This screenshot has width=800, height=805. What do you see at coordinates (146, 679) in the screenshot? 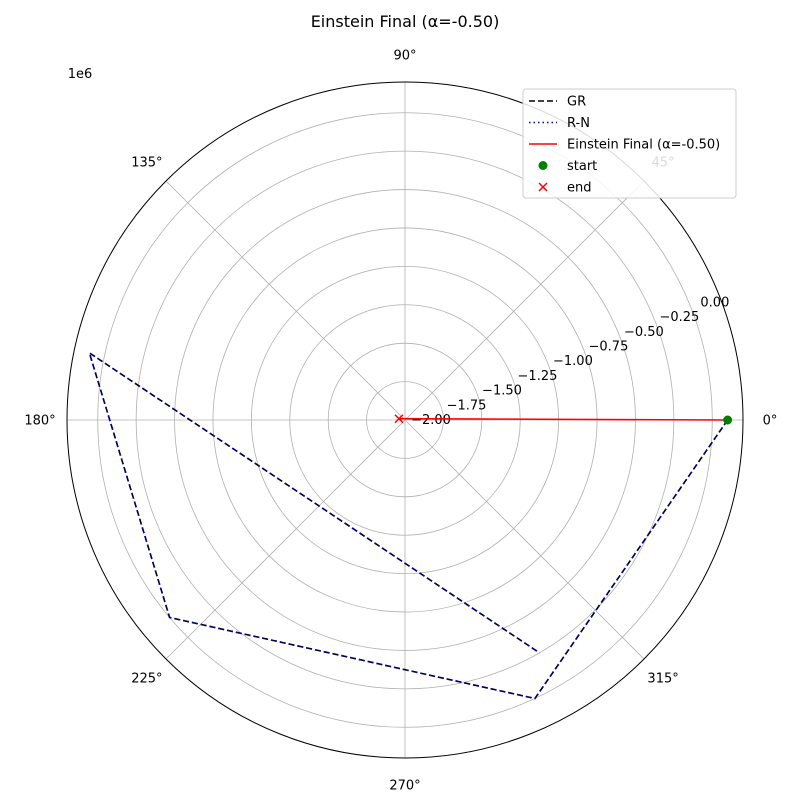
I see `angular-tick-label: 225°` at bounding box center [146, 679].